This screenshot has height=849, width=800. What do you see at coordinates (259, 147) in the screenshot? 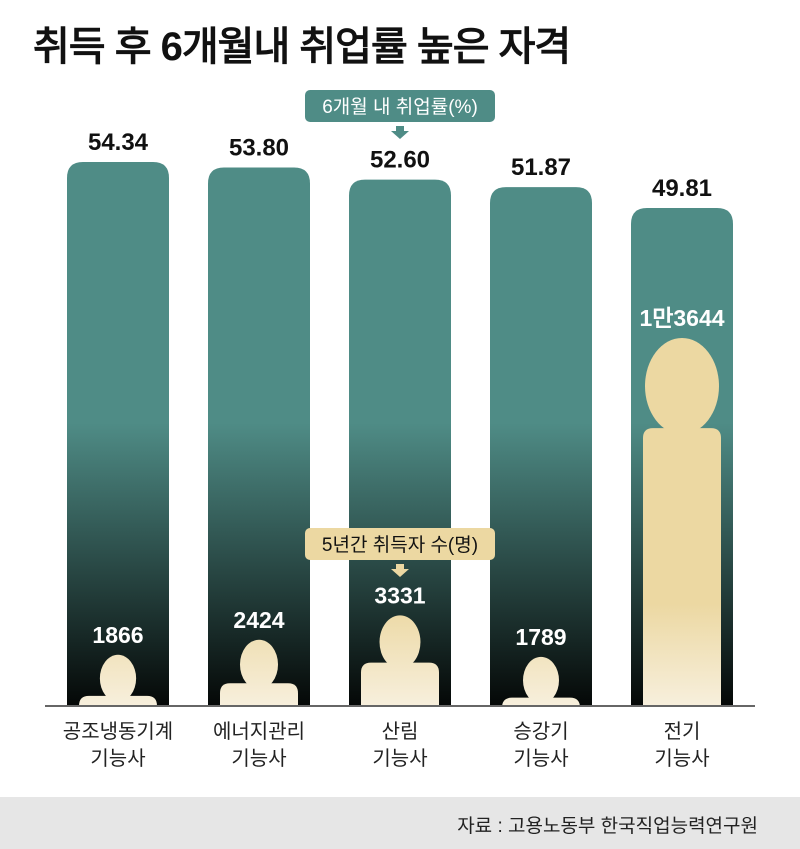
I see `rate-label: 53.80` at bounding box center [259, 147].